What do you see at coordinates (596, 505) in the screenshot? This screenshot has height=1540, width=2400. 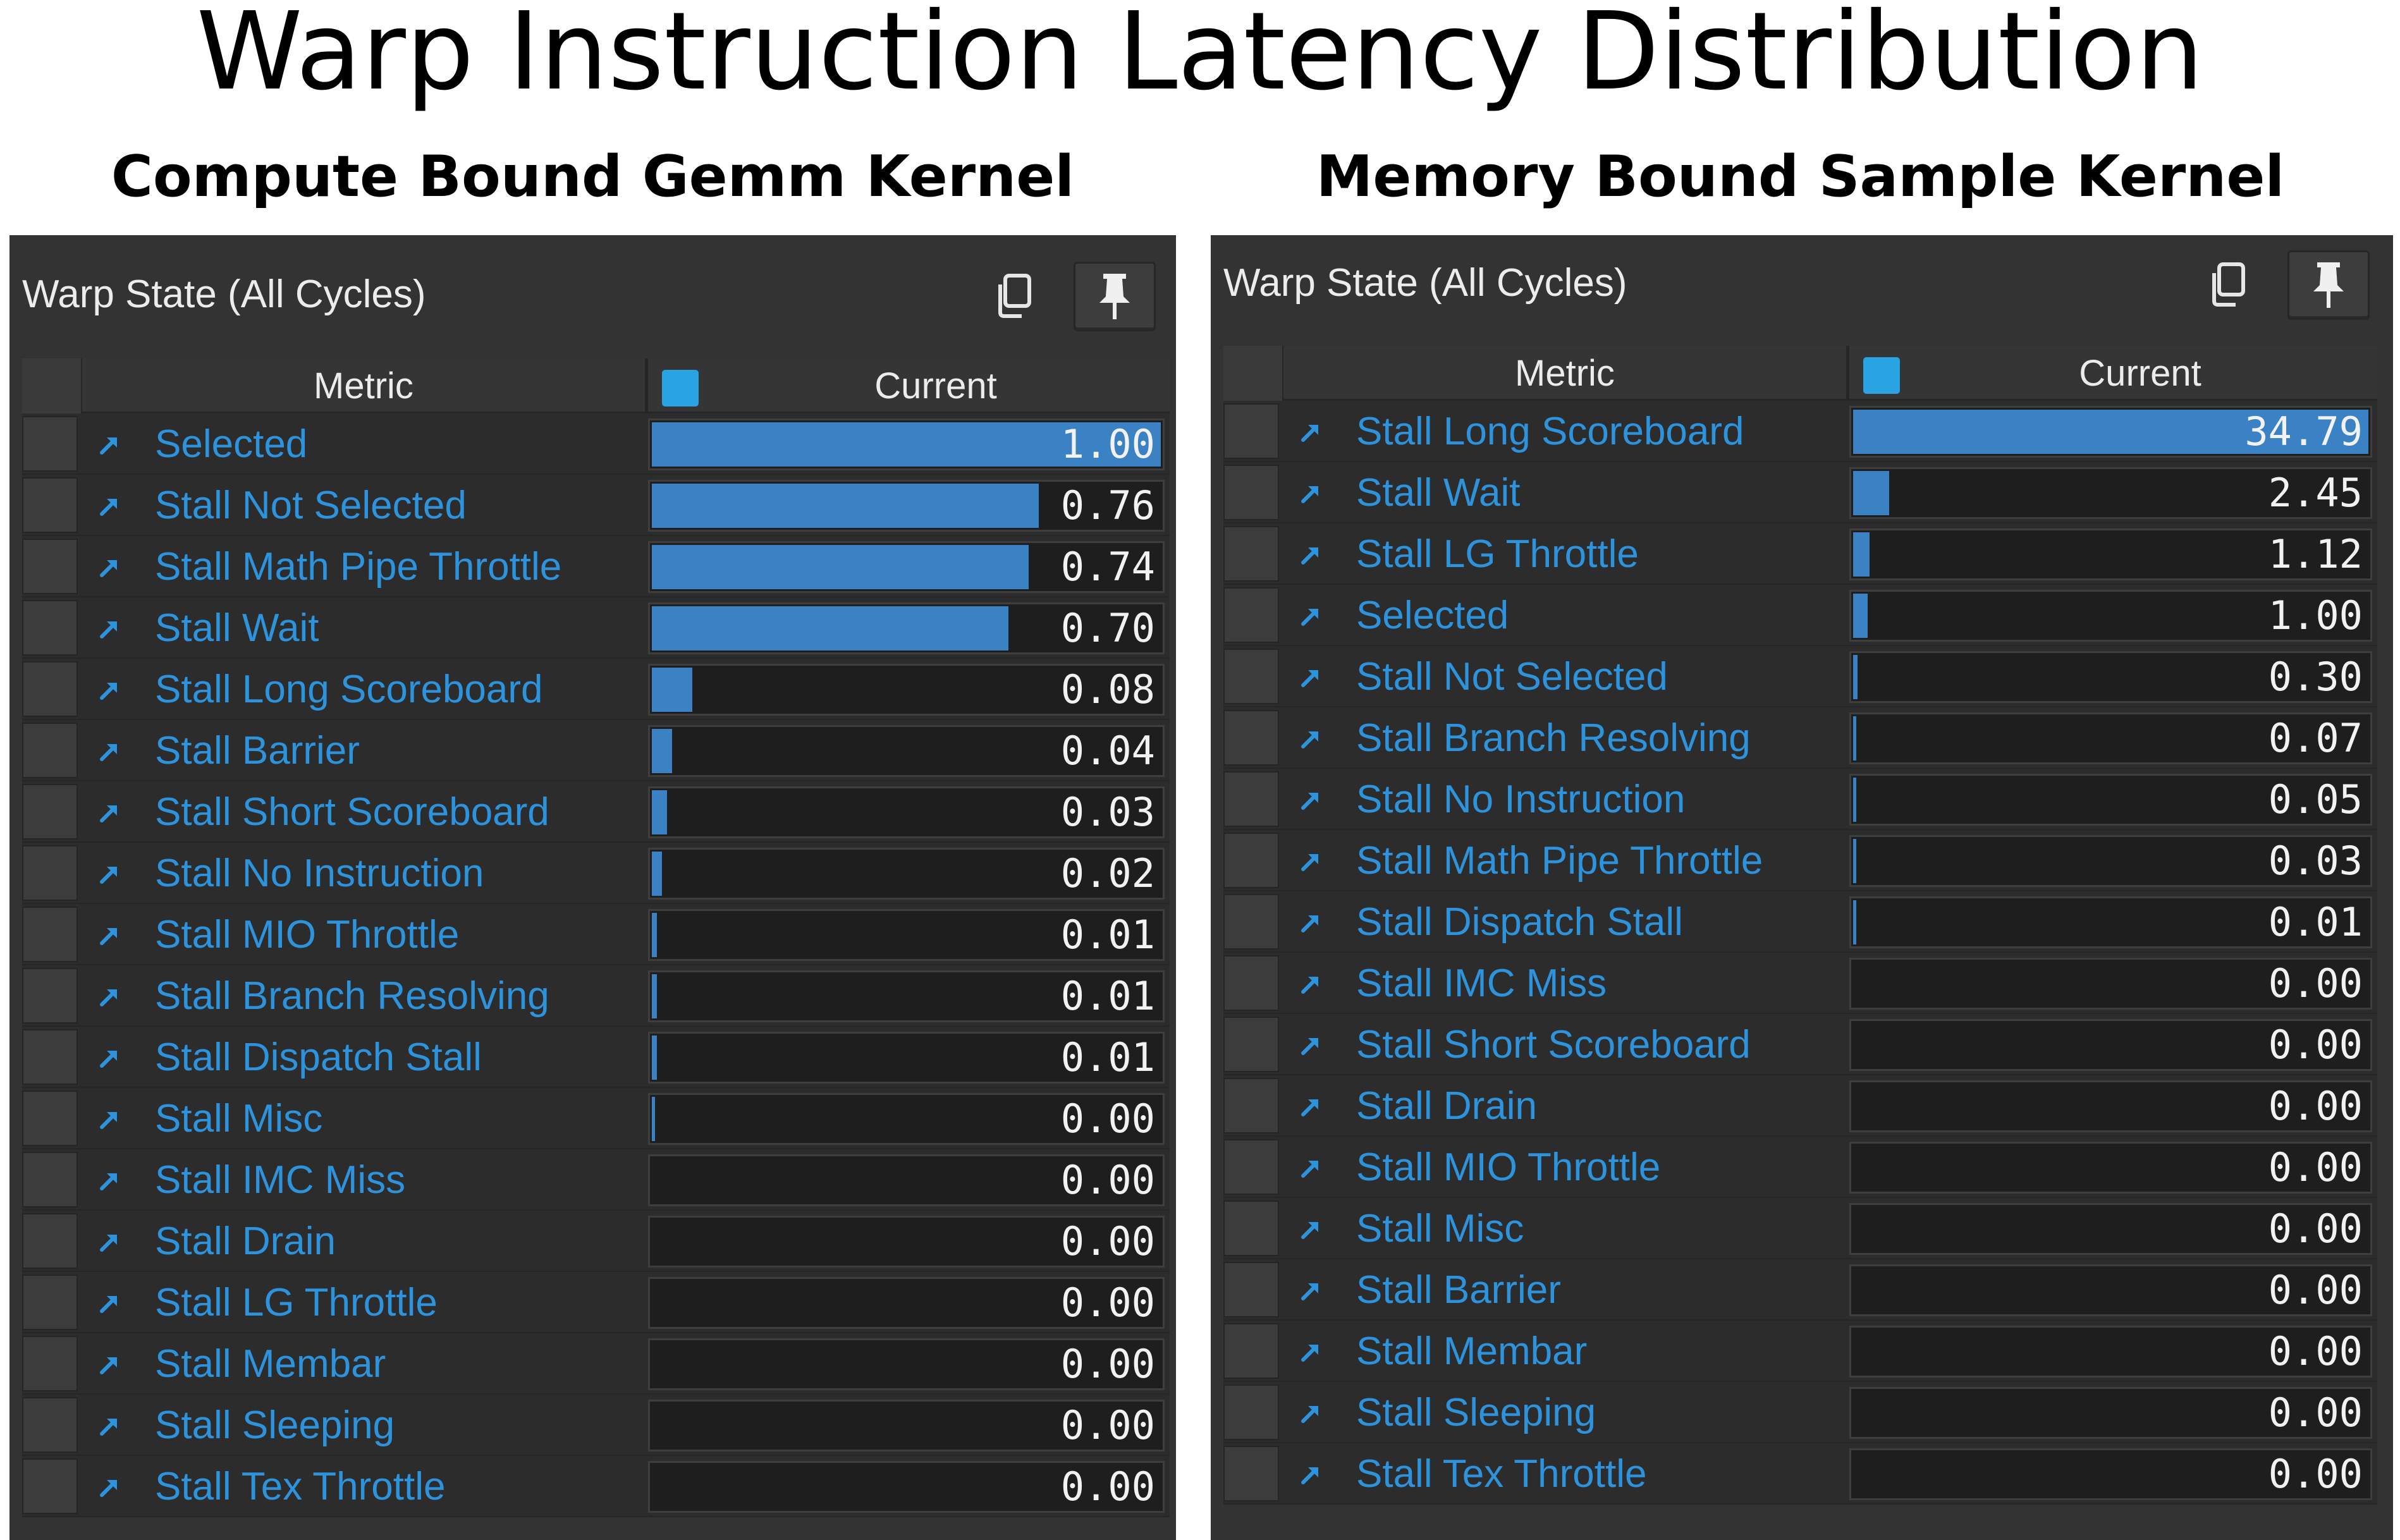 I see `table-row: Stall Not Selected 0.76` at bounding box center [596, 505].